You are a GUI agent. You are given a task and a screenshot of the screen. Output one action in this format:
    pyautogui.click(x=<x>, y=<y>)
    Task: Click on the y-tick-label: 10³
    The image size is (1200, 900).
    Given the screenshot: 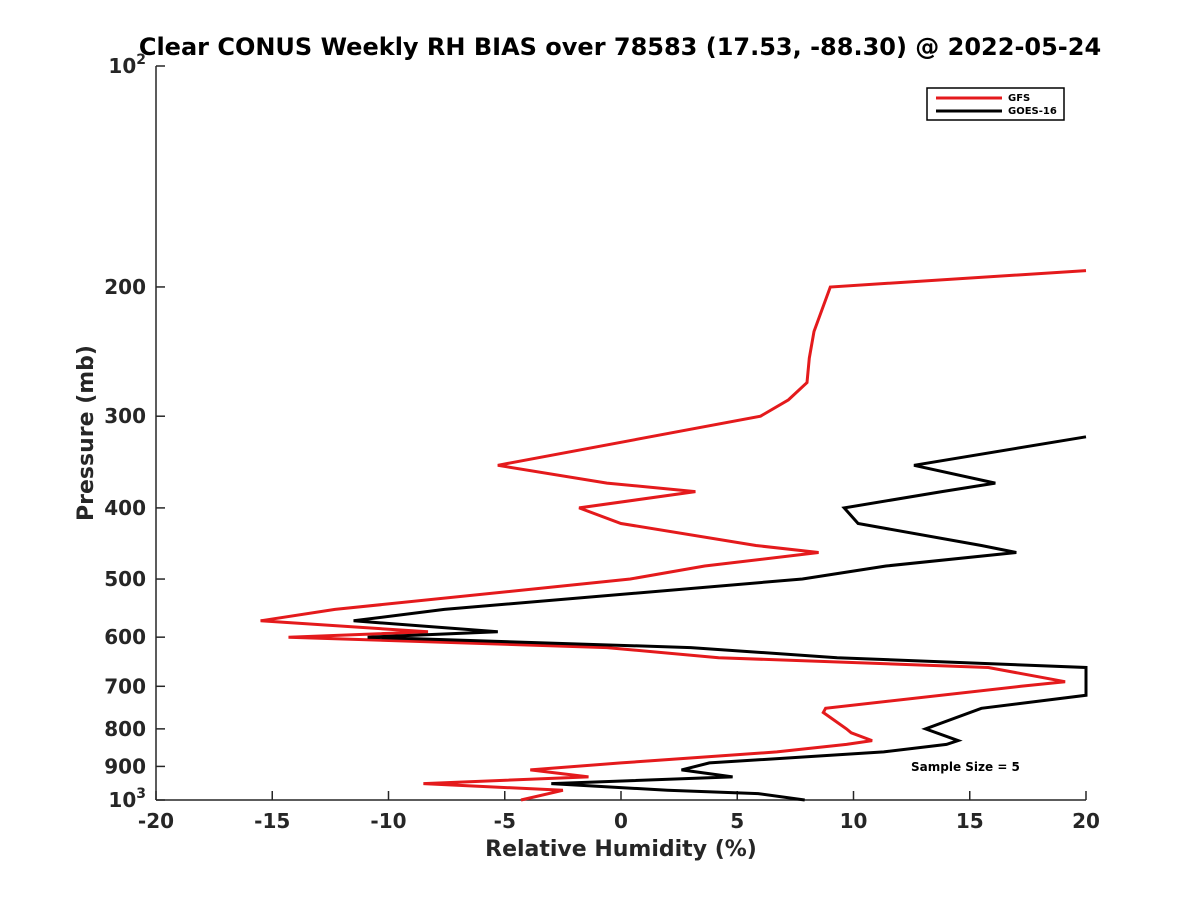 What is the action you would take?
    pyautogui.click(x=127, y=799)
    